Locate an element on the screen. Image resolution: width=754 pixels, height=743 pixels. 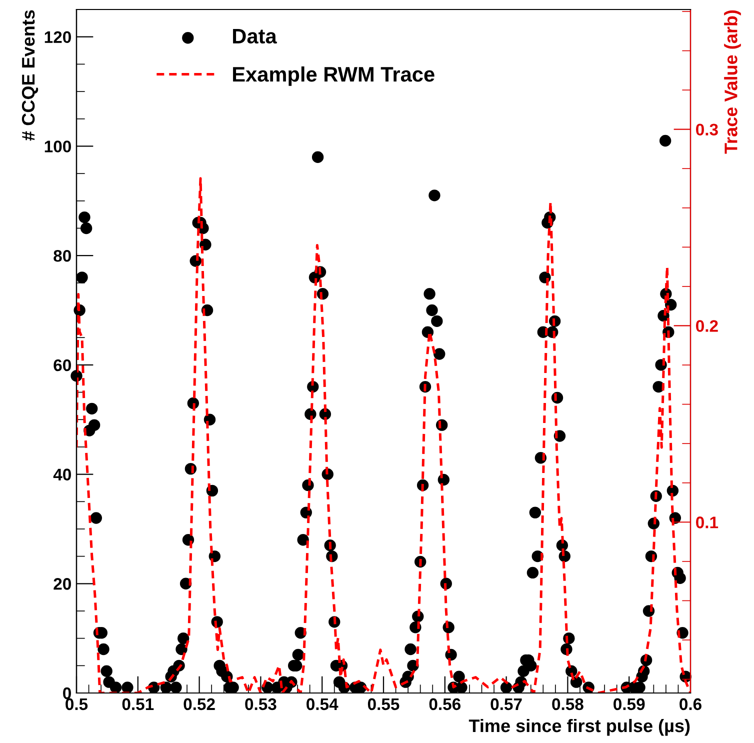
x-tick-label: 0.56 is located at coordinates (445, 704).